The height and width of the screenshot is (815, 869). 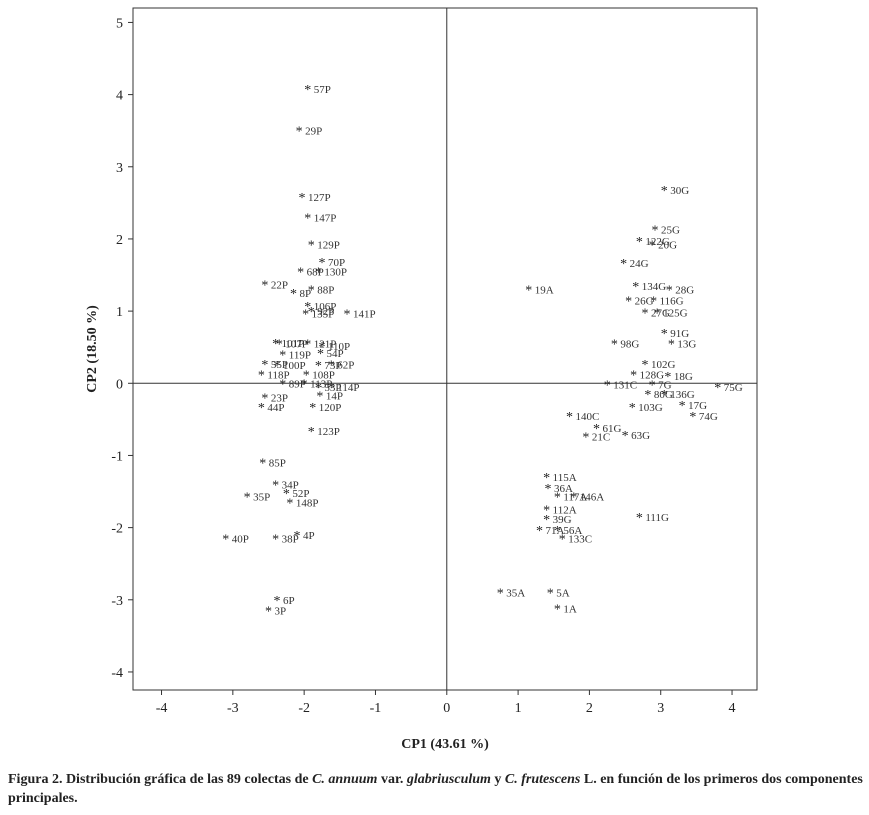 I want to click on point-label: 22P, so click(x=279, y=285).